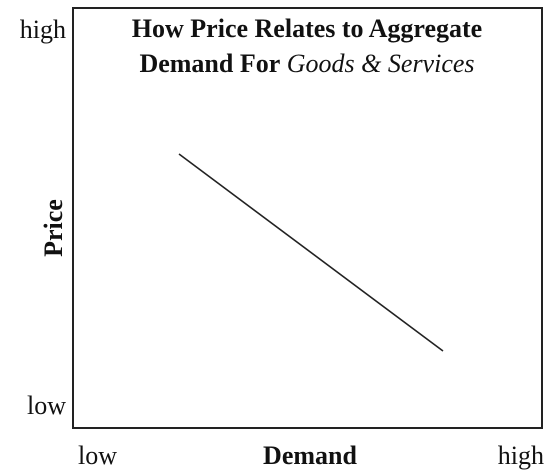 The width and height of the screenshot is (546, 472). I want to click on x-low-label: low, so click(97, 455).